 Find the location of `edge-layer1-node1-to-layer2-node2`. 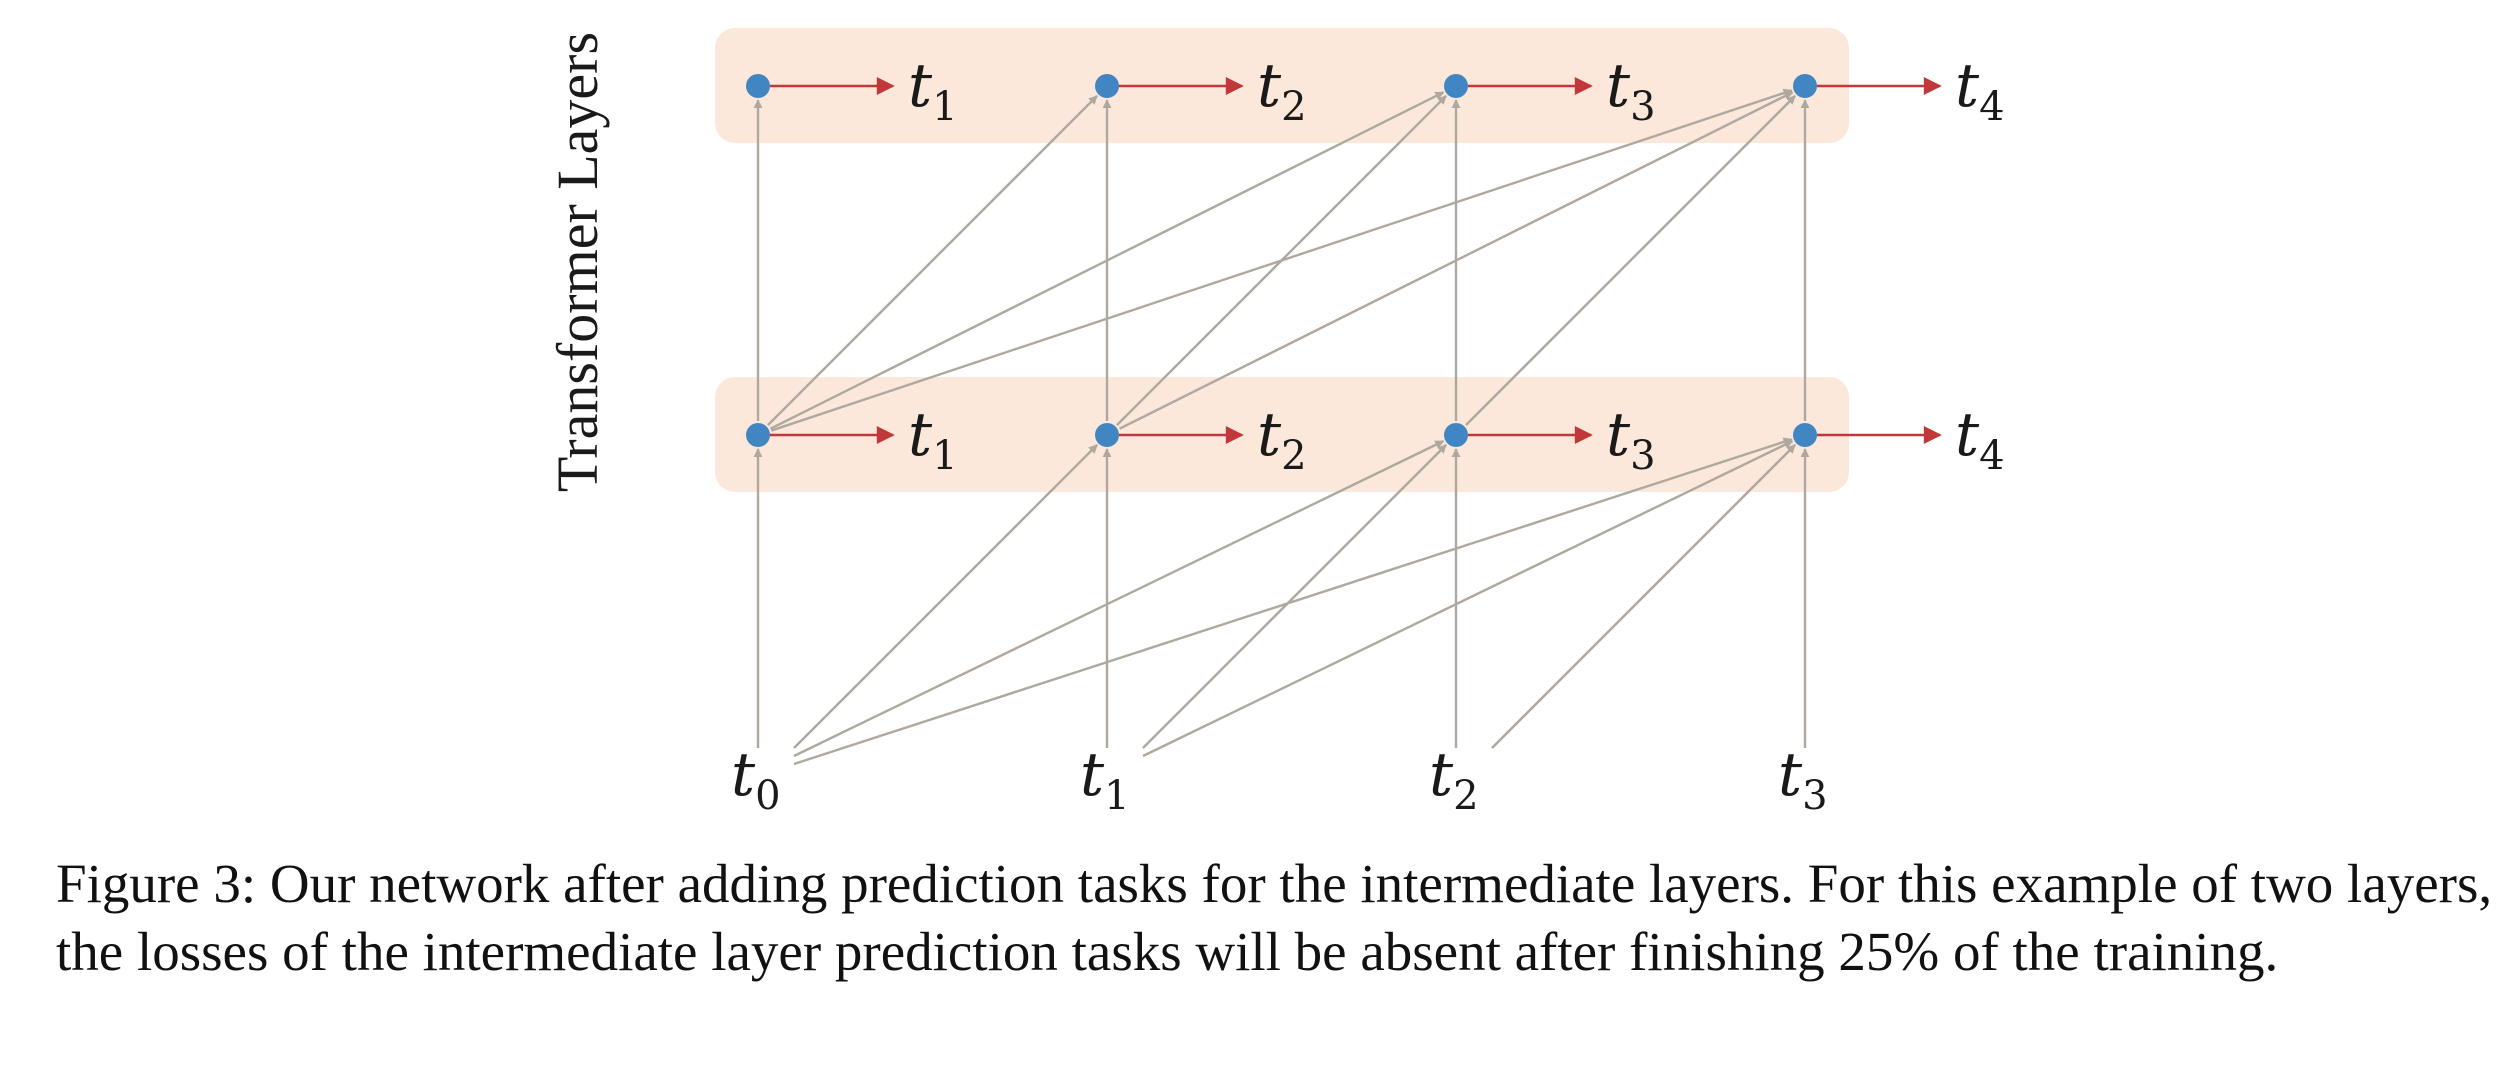

edge-layer1-node1-to-layer2-node2 is located at coordinates (1281, 260).